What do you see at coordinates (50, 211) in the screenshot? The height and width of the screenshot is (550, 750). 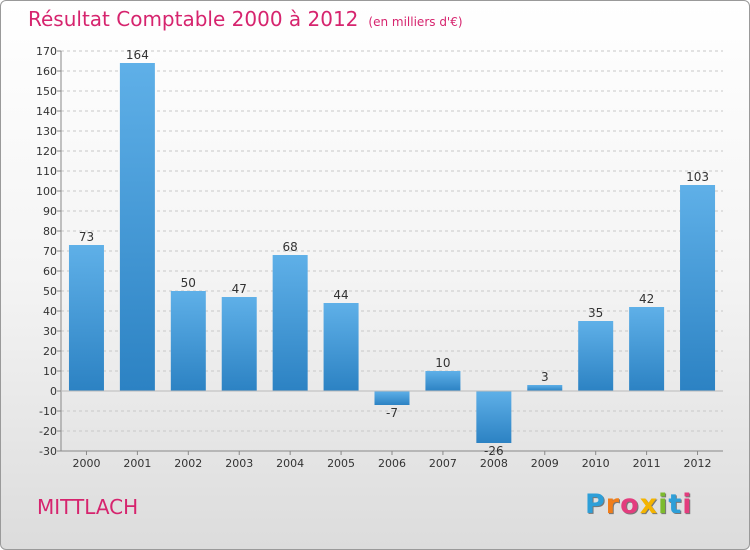 I see `y-tick-label: 90` at bounding box center [50, 211].